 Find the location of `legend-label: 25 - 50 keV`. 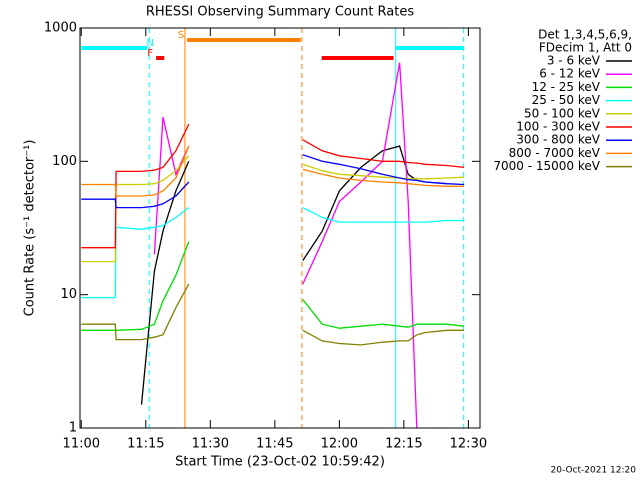

legend-label: 25 - 50 keV is located at coordinates (566, 100).